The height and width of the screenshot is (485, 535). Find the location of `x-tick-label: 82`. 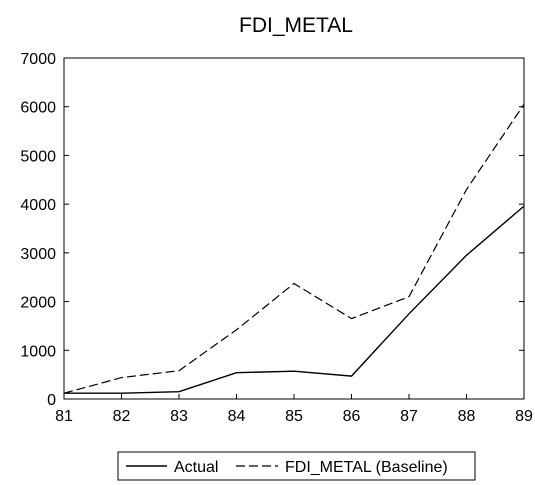

x-tick-label: 82 is located at coordinates (122, 416).